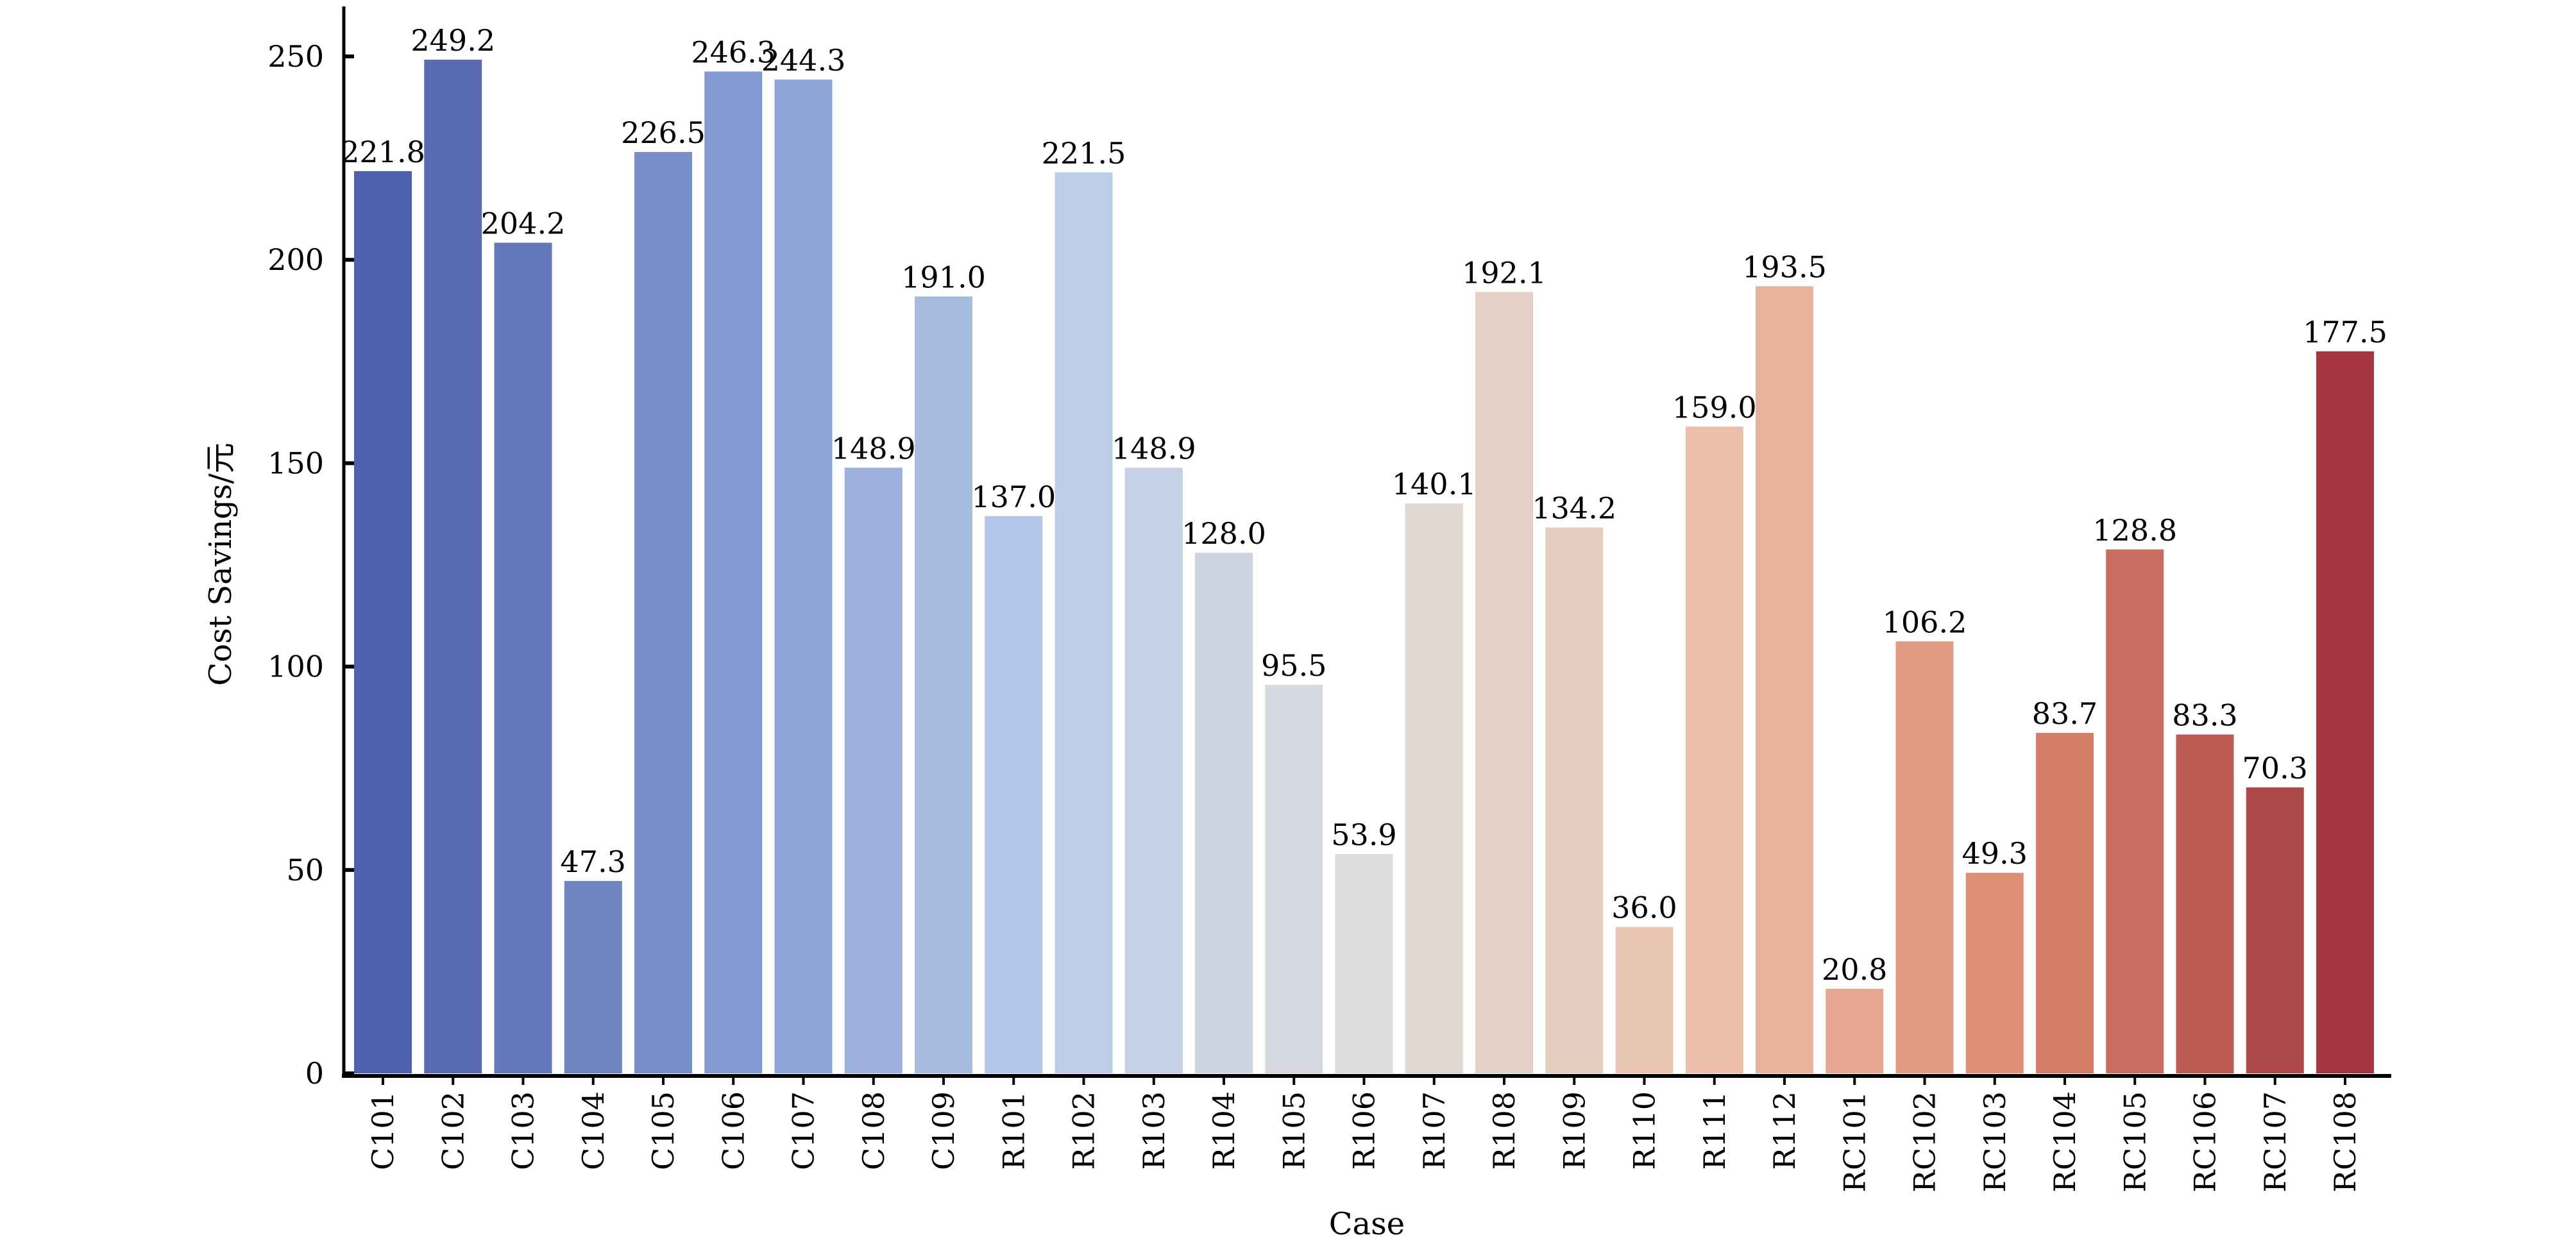 This screenshot has height=1242, width=2576. I want to click on bar-rc101, so click(1855, 1031).